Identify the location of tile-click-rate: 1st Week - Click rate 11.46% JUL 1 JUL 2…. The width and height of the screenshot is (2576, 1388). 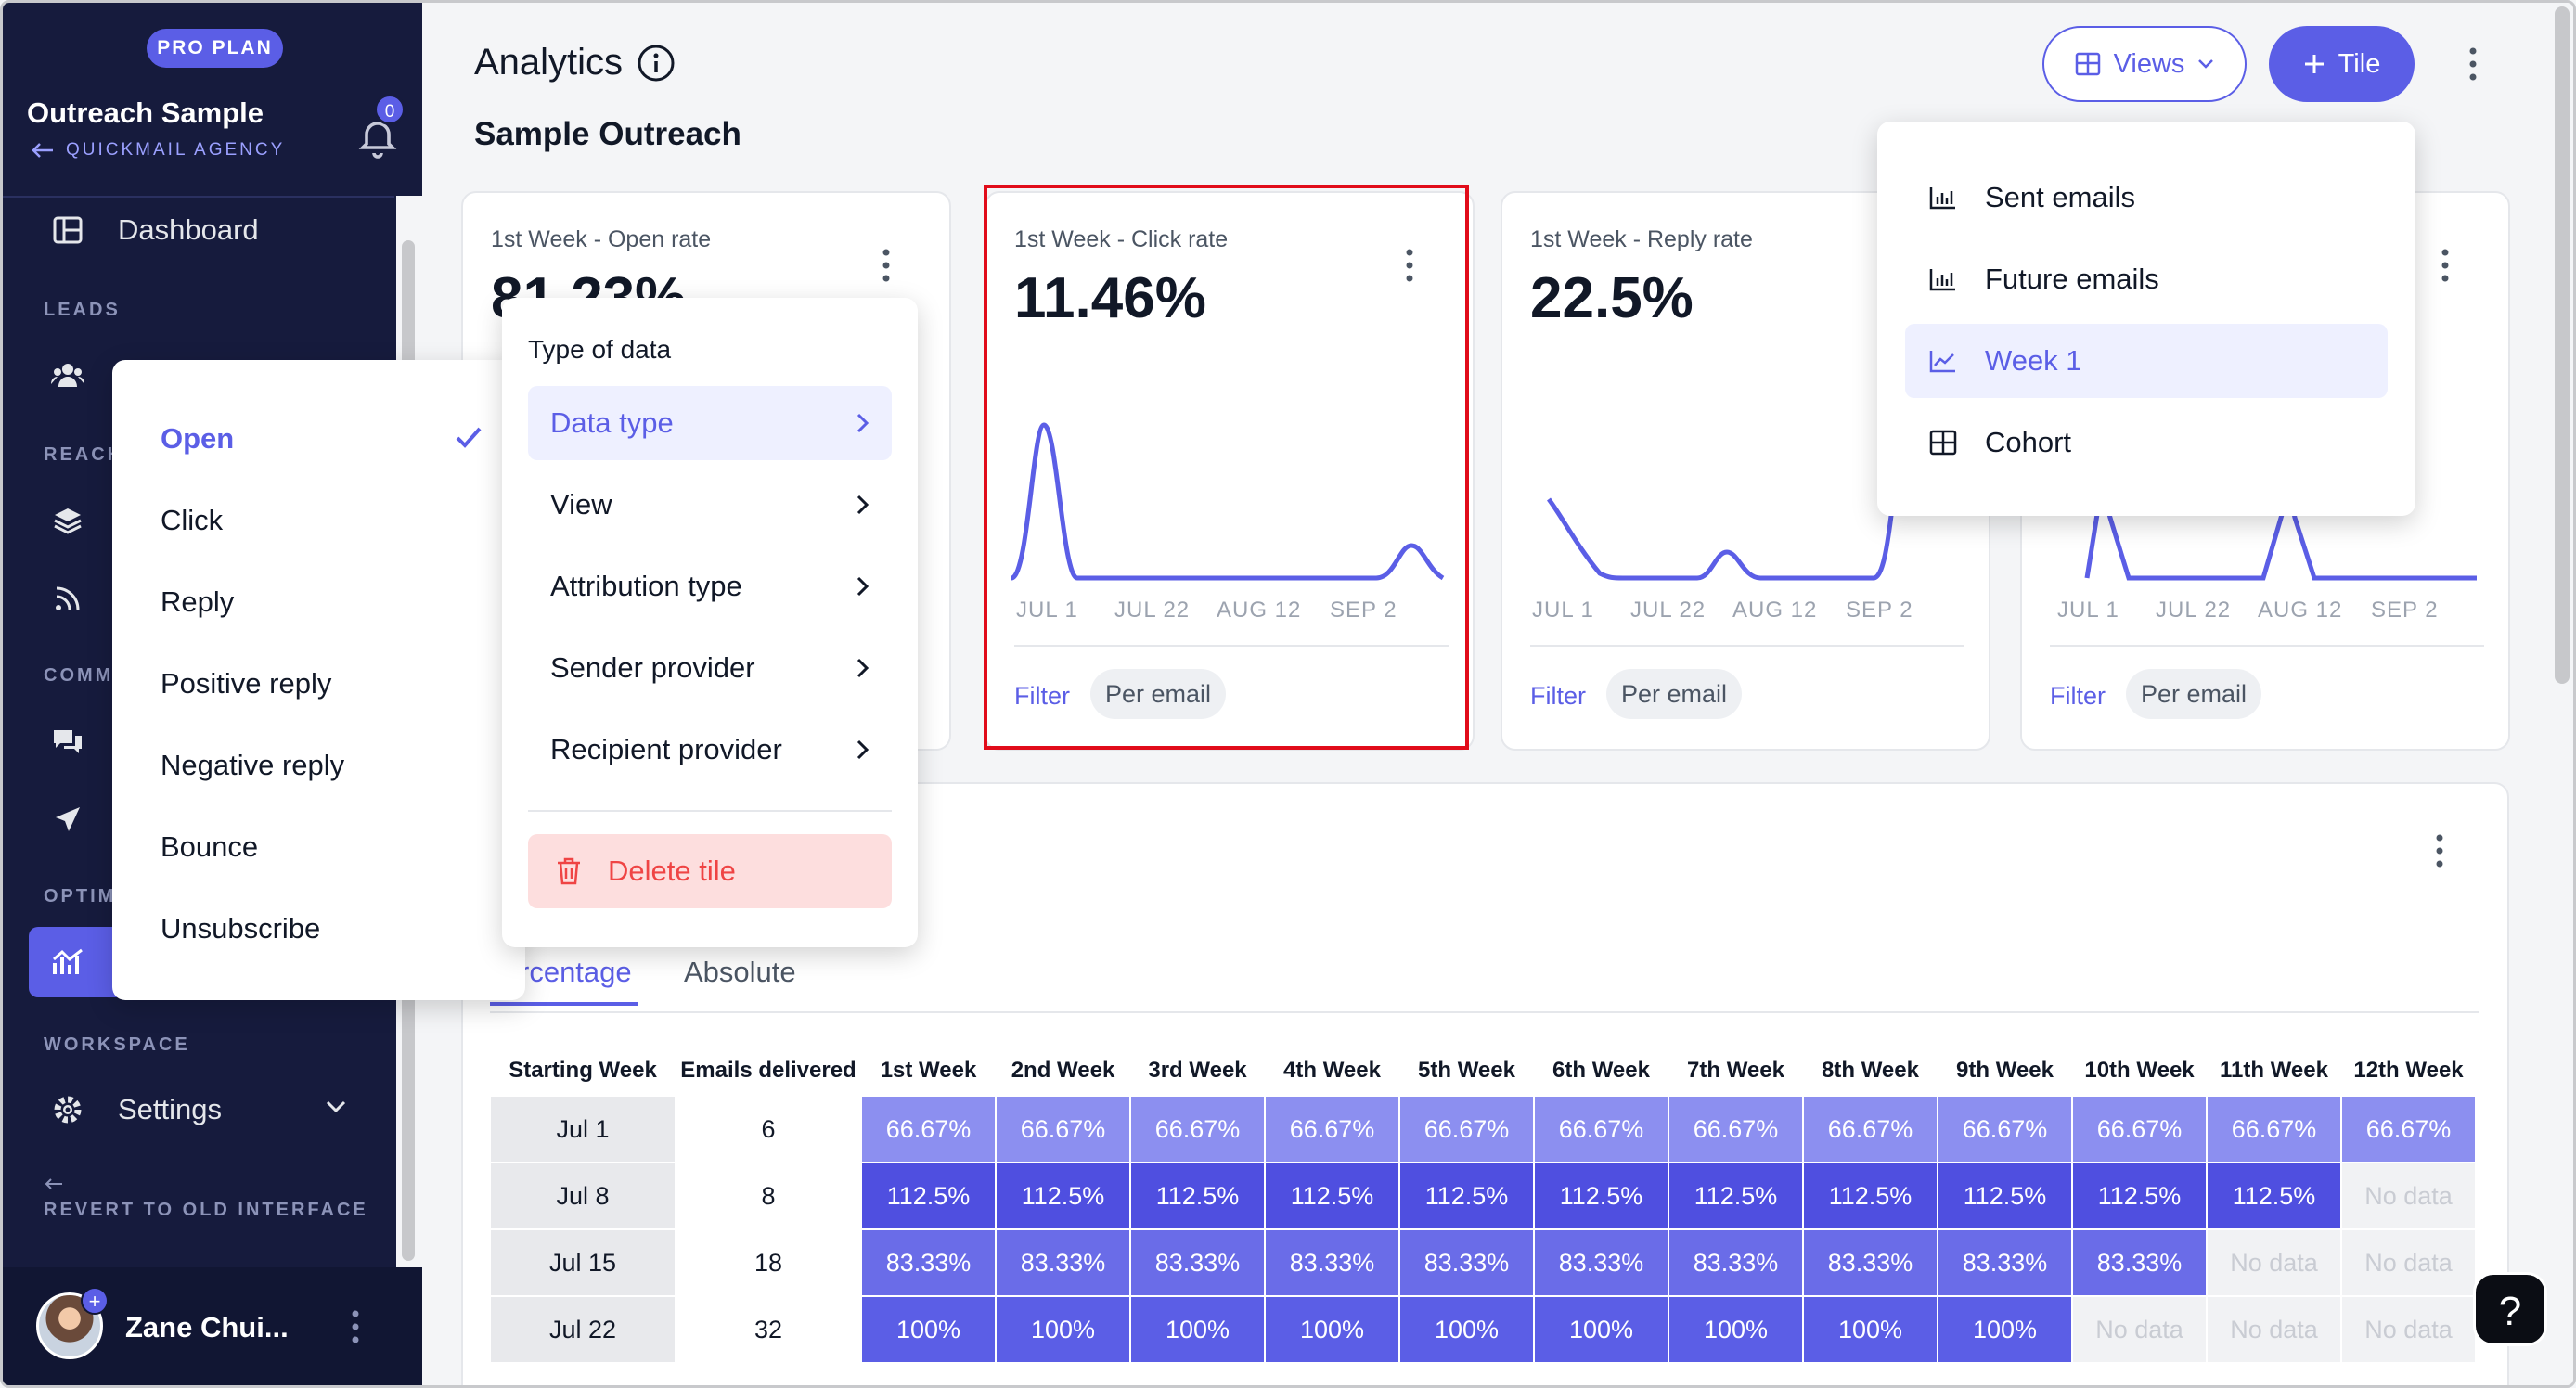
(1230, 471).